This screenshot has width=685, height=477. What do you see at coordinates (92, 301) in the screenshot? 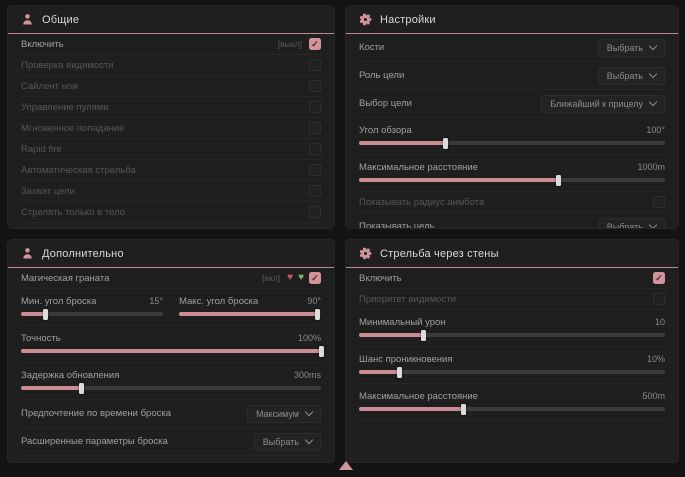
I see `slider-label-row: Мин. угол броска 15°` at bounding box center [92, 301].